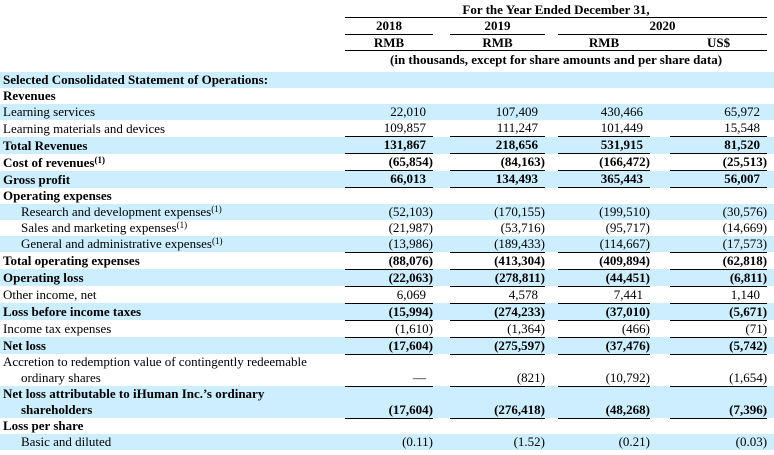  I want to click on row-label: Net loss, so click(172, 345).